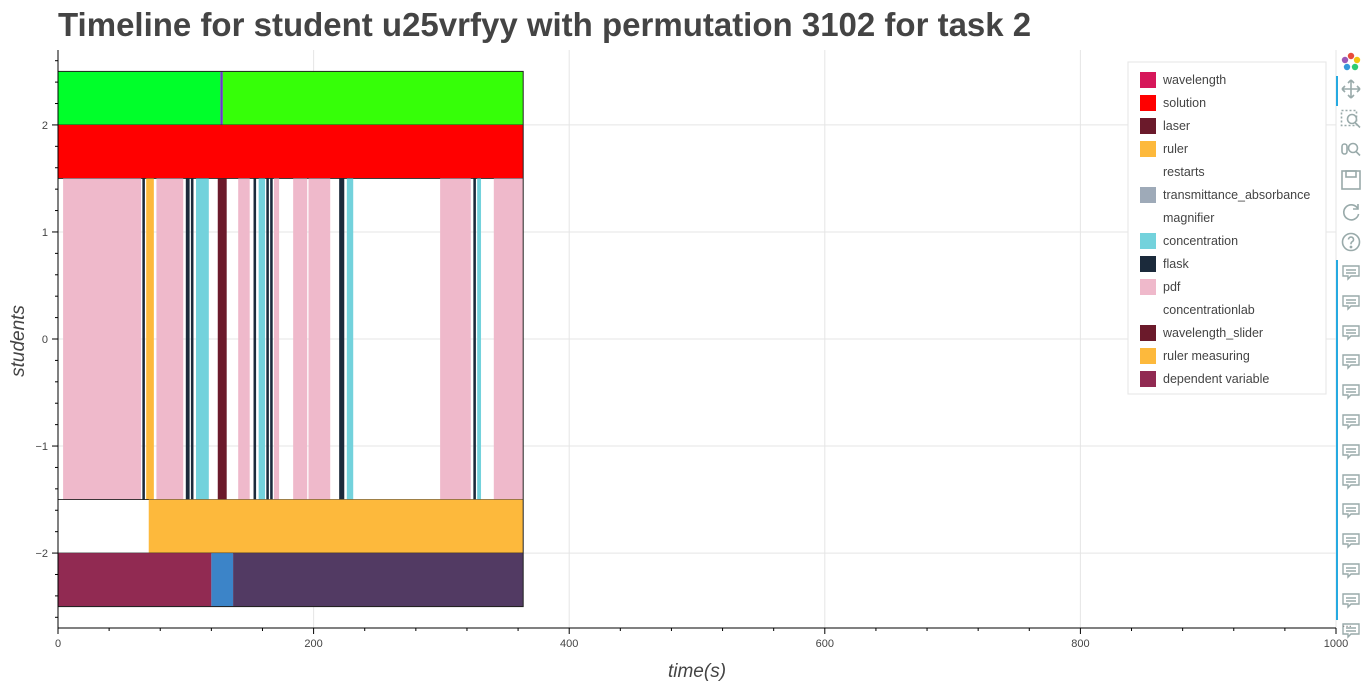  Describe the element at coordinates (1080, 644) in the screenshot. I see `x-tick-label: 800` at that location.